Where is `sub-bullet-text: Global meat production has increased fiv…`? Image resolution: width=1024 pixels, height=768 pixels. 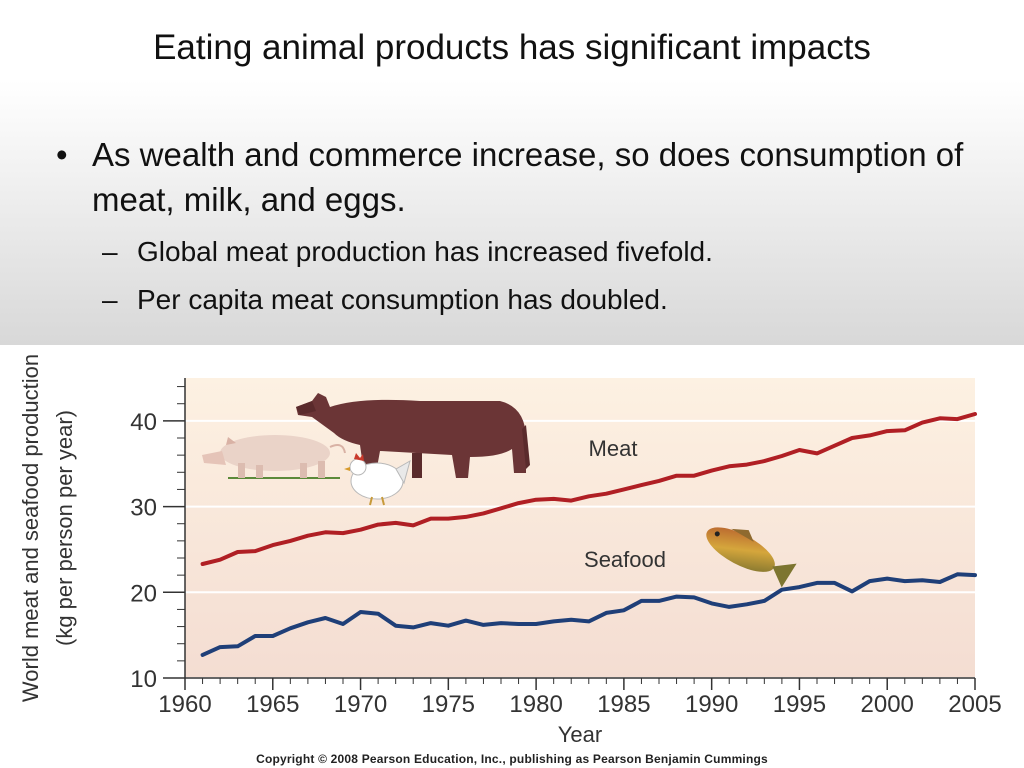 sub-bullet-text: Global meat production has increased fiv… is located at coordinates (425, 251).